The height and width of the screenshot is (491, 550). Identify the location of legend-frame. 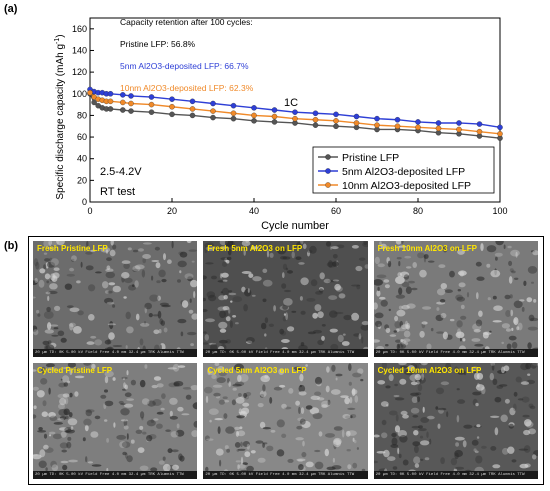
(403, 170).